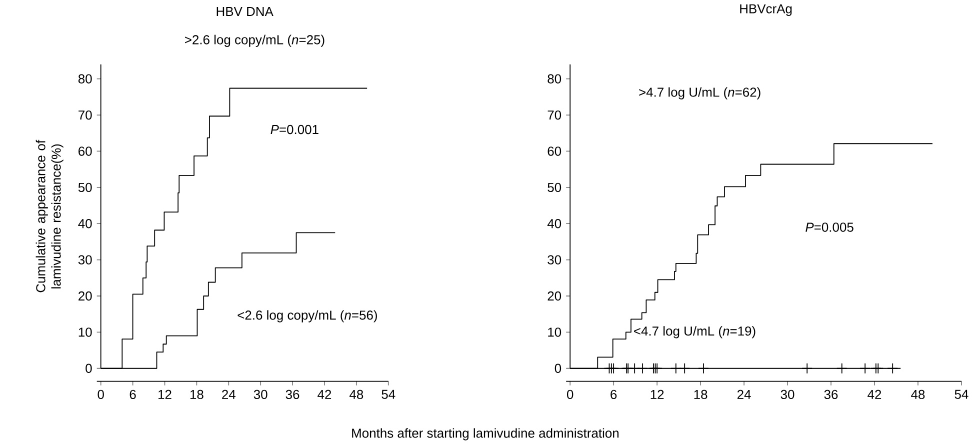 The height and width of the screenshot is (446, 973). What do you see at coordinates (245, 11) in the screenshot?
I see `chart-title: HBV DNA` at bounding box center [245, 11].